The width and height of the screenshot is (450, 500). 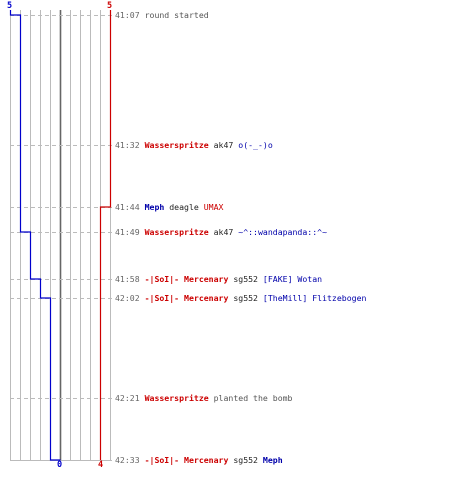 What do you see at coordinates (127, 207) in the screenshot?
I see `event-time: 41:44` at bounding box center [127, 207].